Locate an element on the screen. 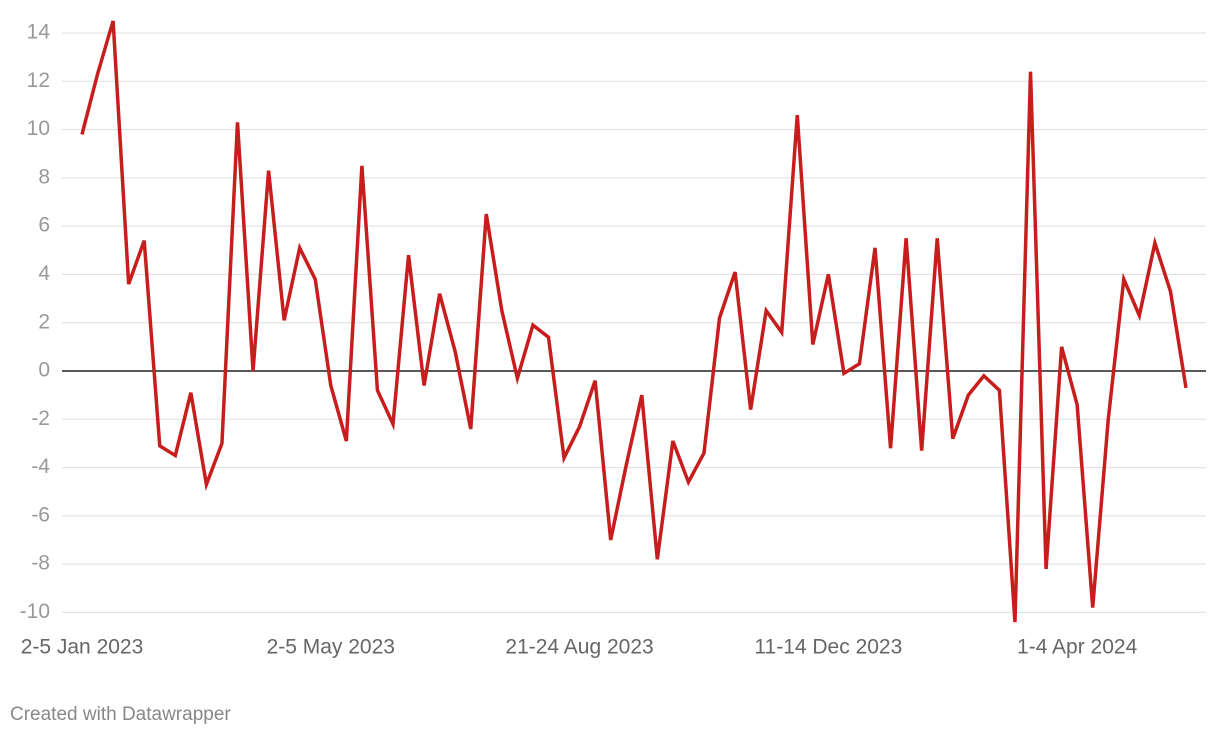 The width and height of the screenshot is (1220, 738). y-tick-label: 6 is located at coordinates (44, 225).